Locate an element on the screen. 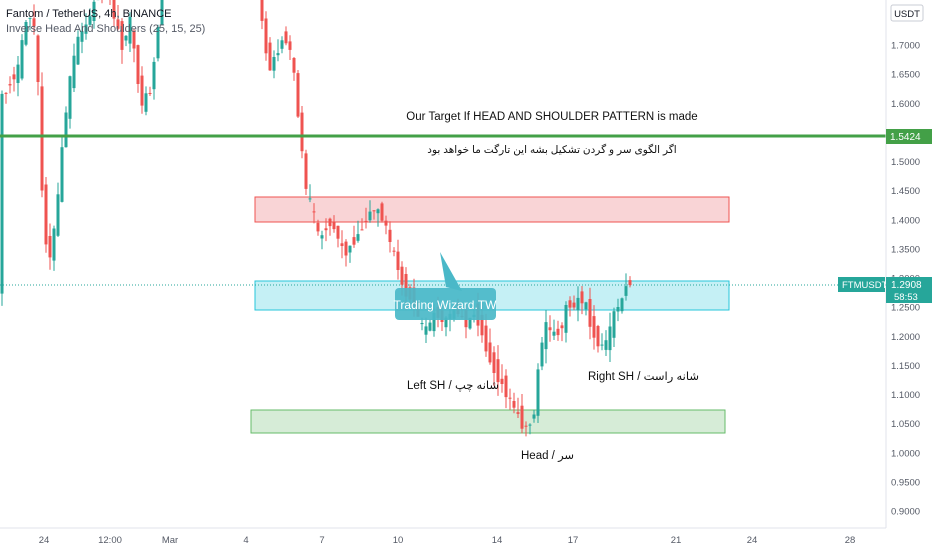 The height and width of the screenshot is (555, 932). left-shoulder-label: Left SH / شانه چپ is located at coordinates (453, 386).